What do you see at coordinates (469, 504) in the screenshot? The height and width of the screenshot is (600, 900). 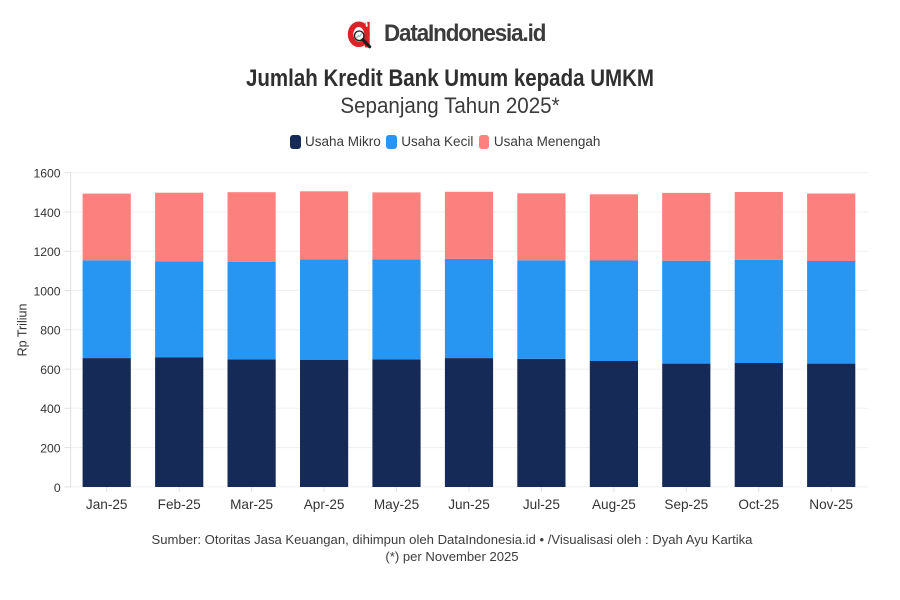 I see `svg-text: Jun-25` at bounding box center [469, 504].